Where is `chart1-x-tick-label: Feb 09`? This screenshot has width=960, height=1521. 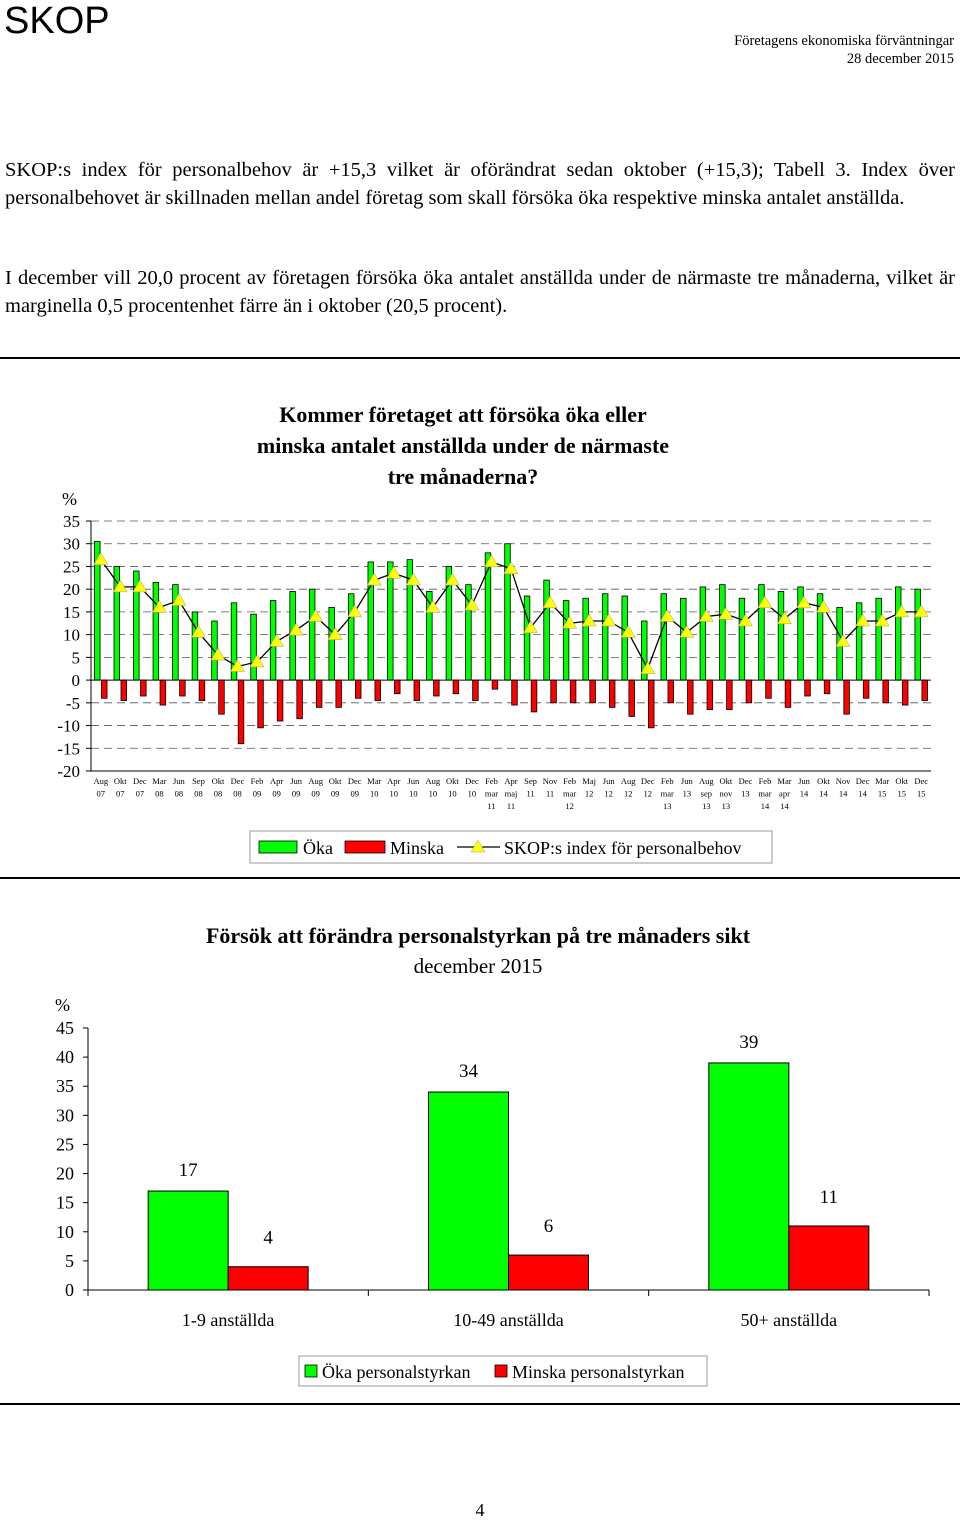
chart1-x-tick-label: Feb 09 is located at coordinates (257, 787).